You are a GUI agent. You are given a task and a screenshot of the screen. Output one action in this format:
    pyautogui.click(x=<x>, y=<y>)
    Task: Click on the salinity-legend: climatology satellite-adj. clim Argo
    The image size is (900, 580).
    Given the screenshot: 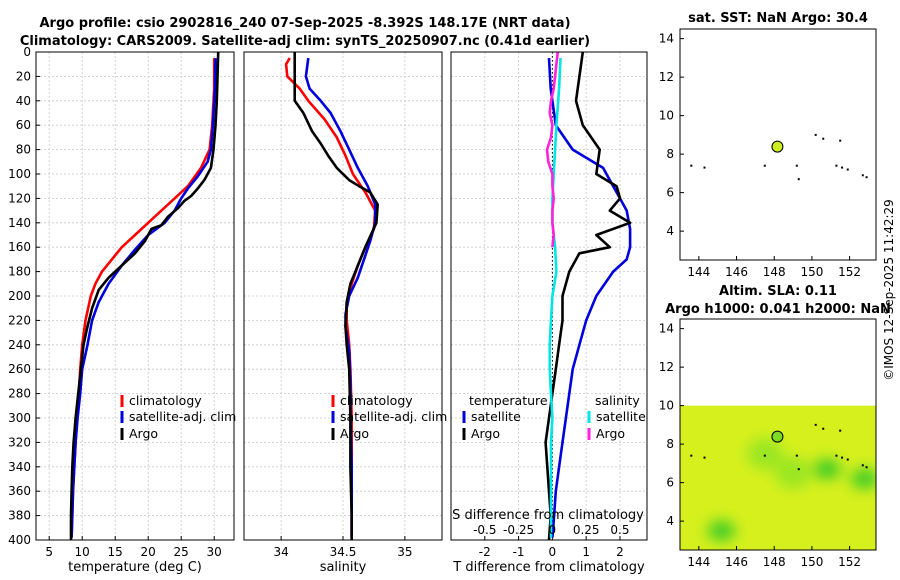 What is the action you would take?
    pyautogui.click(x=389, y=417)
    